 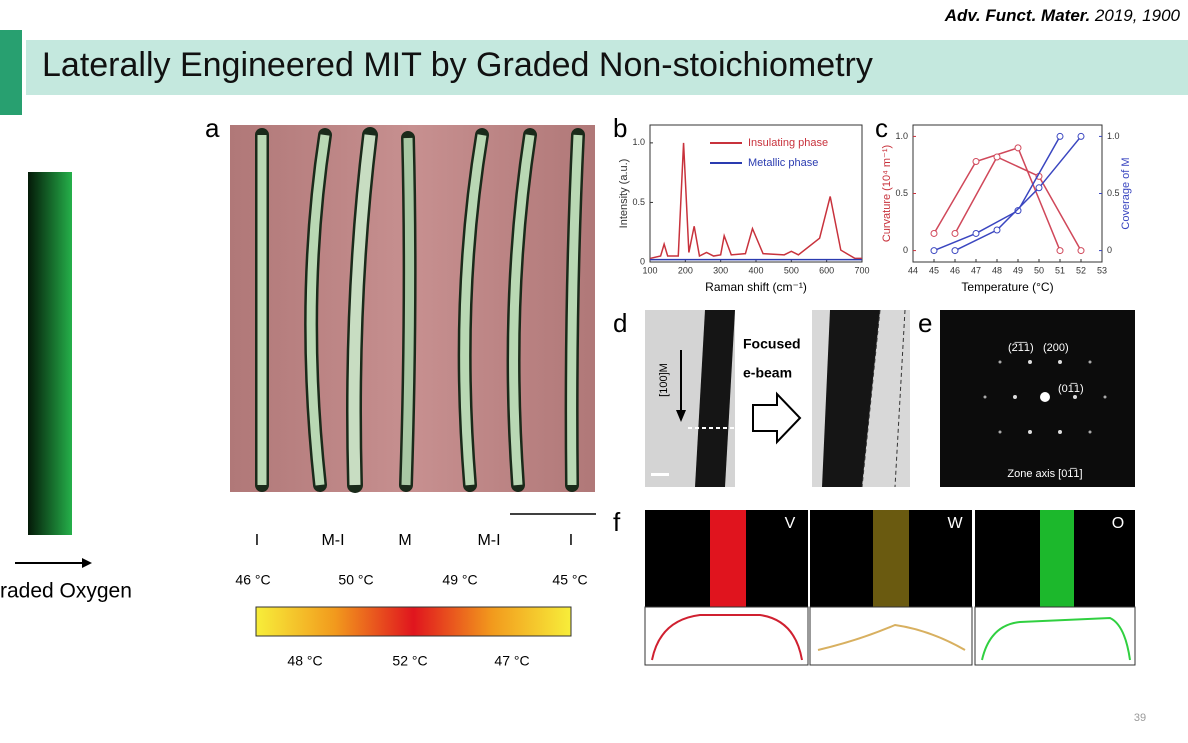 I want to click on legend-label: Insulating phase, so click(x=788, y=143).